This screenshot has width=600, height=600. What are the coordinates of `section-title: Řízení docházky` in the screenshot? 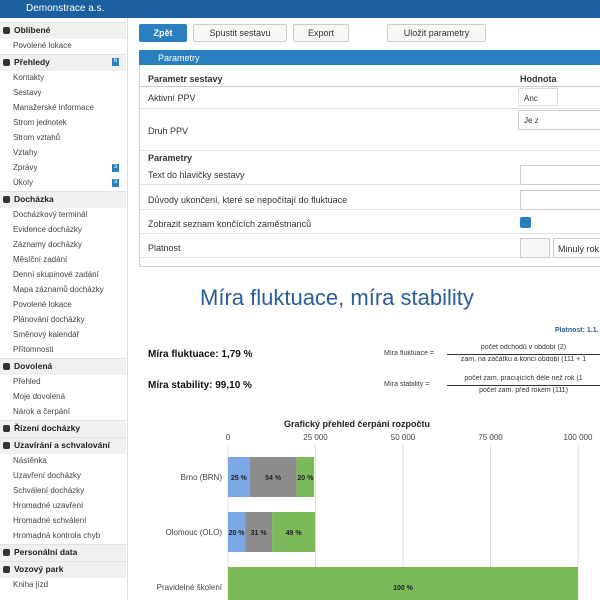 It's located at (47, 428).